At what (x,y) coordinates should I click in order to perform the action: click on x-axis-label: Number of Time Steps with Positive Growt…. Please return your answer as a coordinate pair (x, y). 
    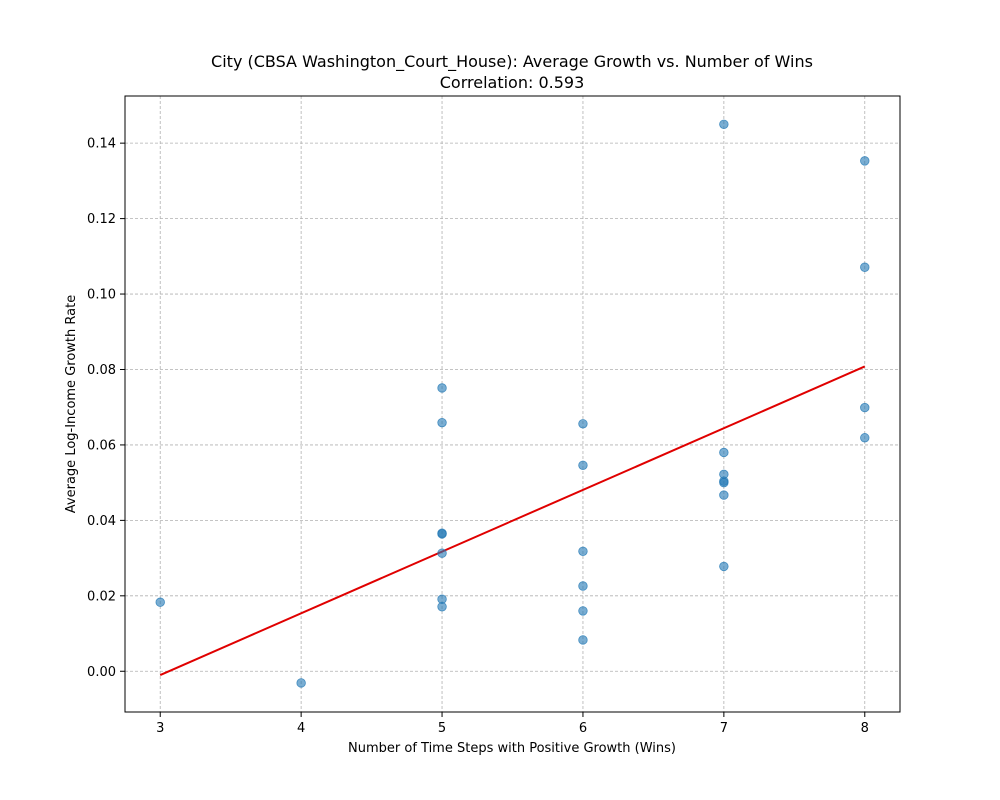
    Looking at the image, I should click on (512, 748).